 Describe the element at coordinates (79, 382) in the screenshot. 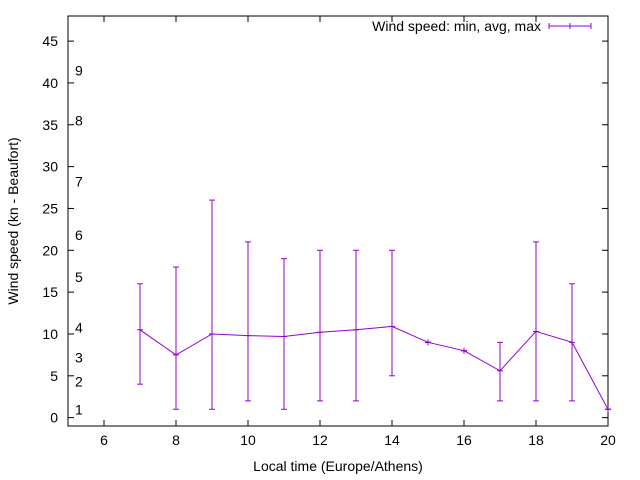

I see `beaufort-label: 2` at that location.